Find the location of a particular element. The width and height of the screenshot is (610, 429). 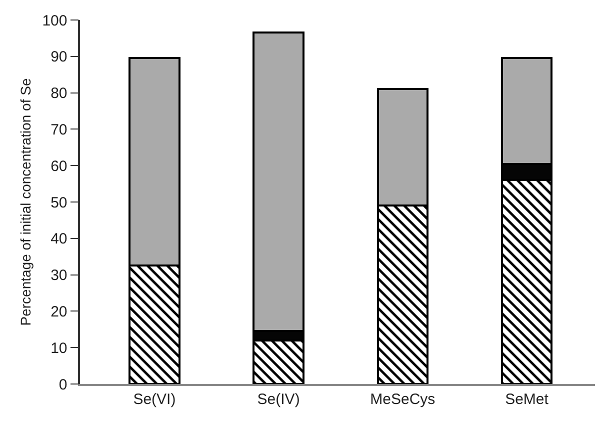

y-tick-label: 0 is located at coordinates (63, 385).